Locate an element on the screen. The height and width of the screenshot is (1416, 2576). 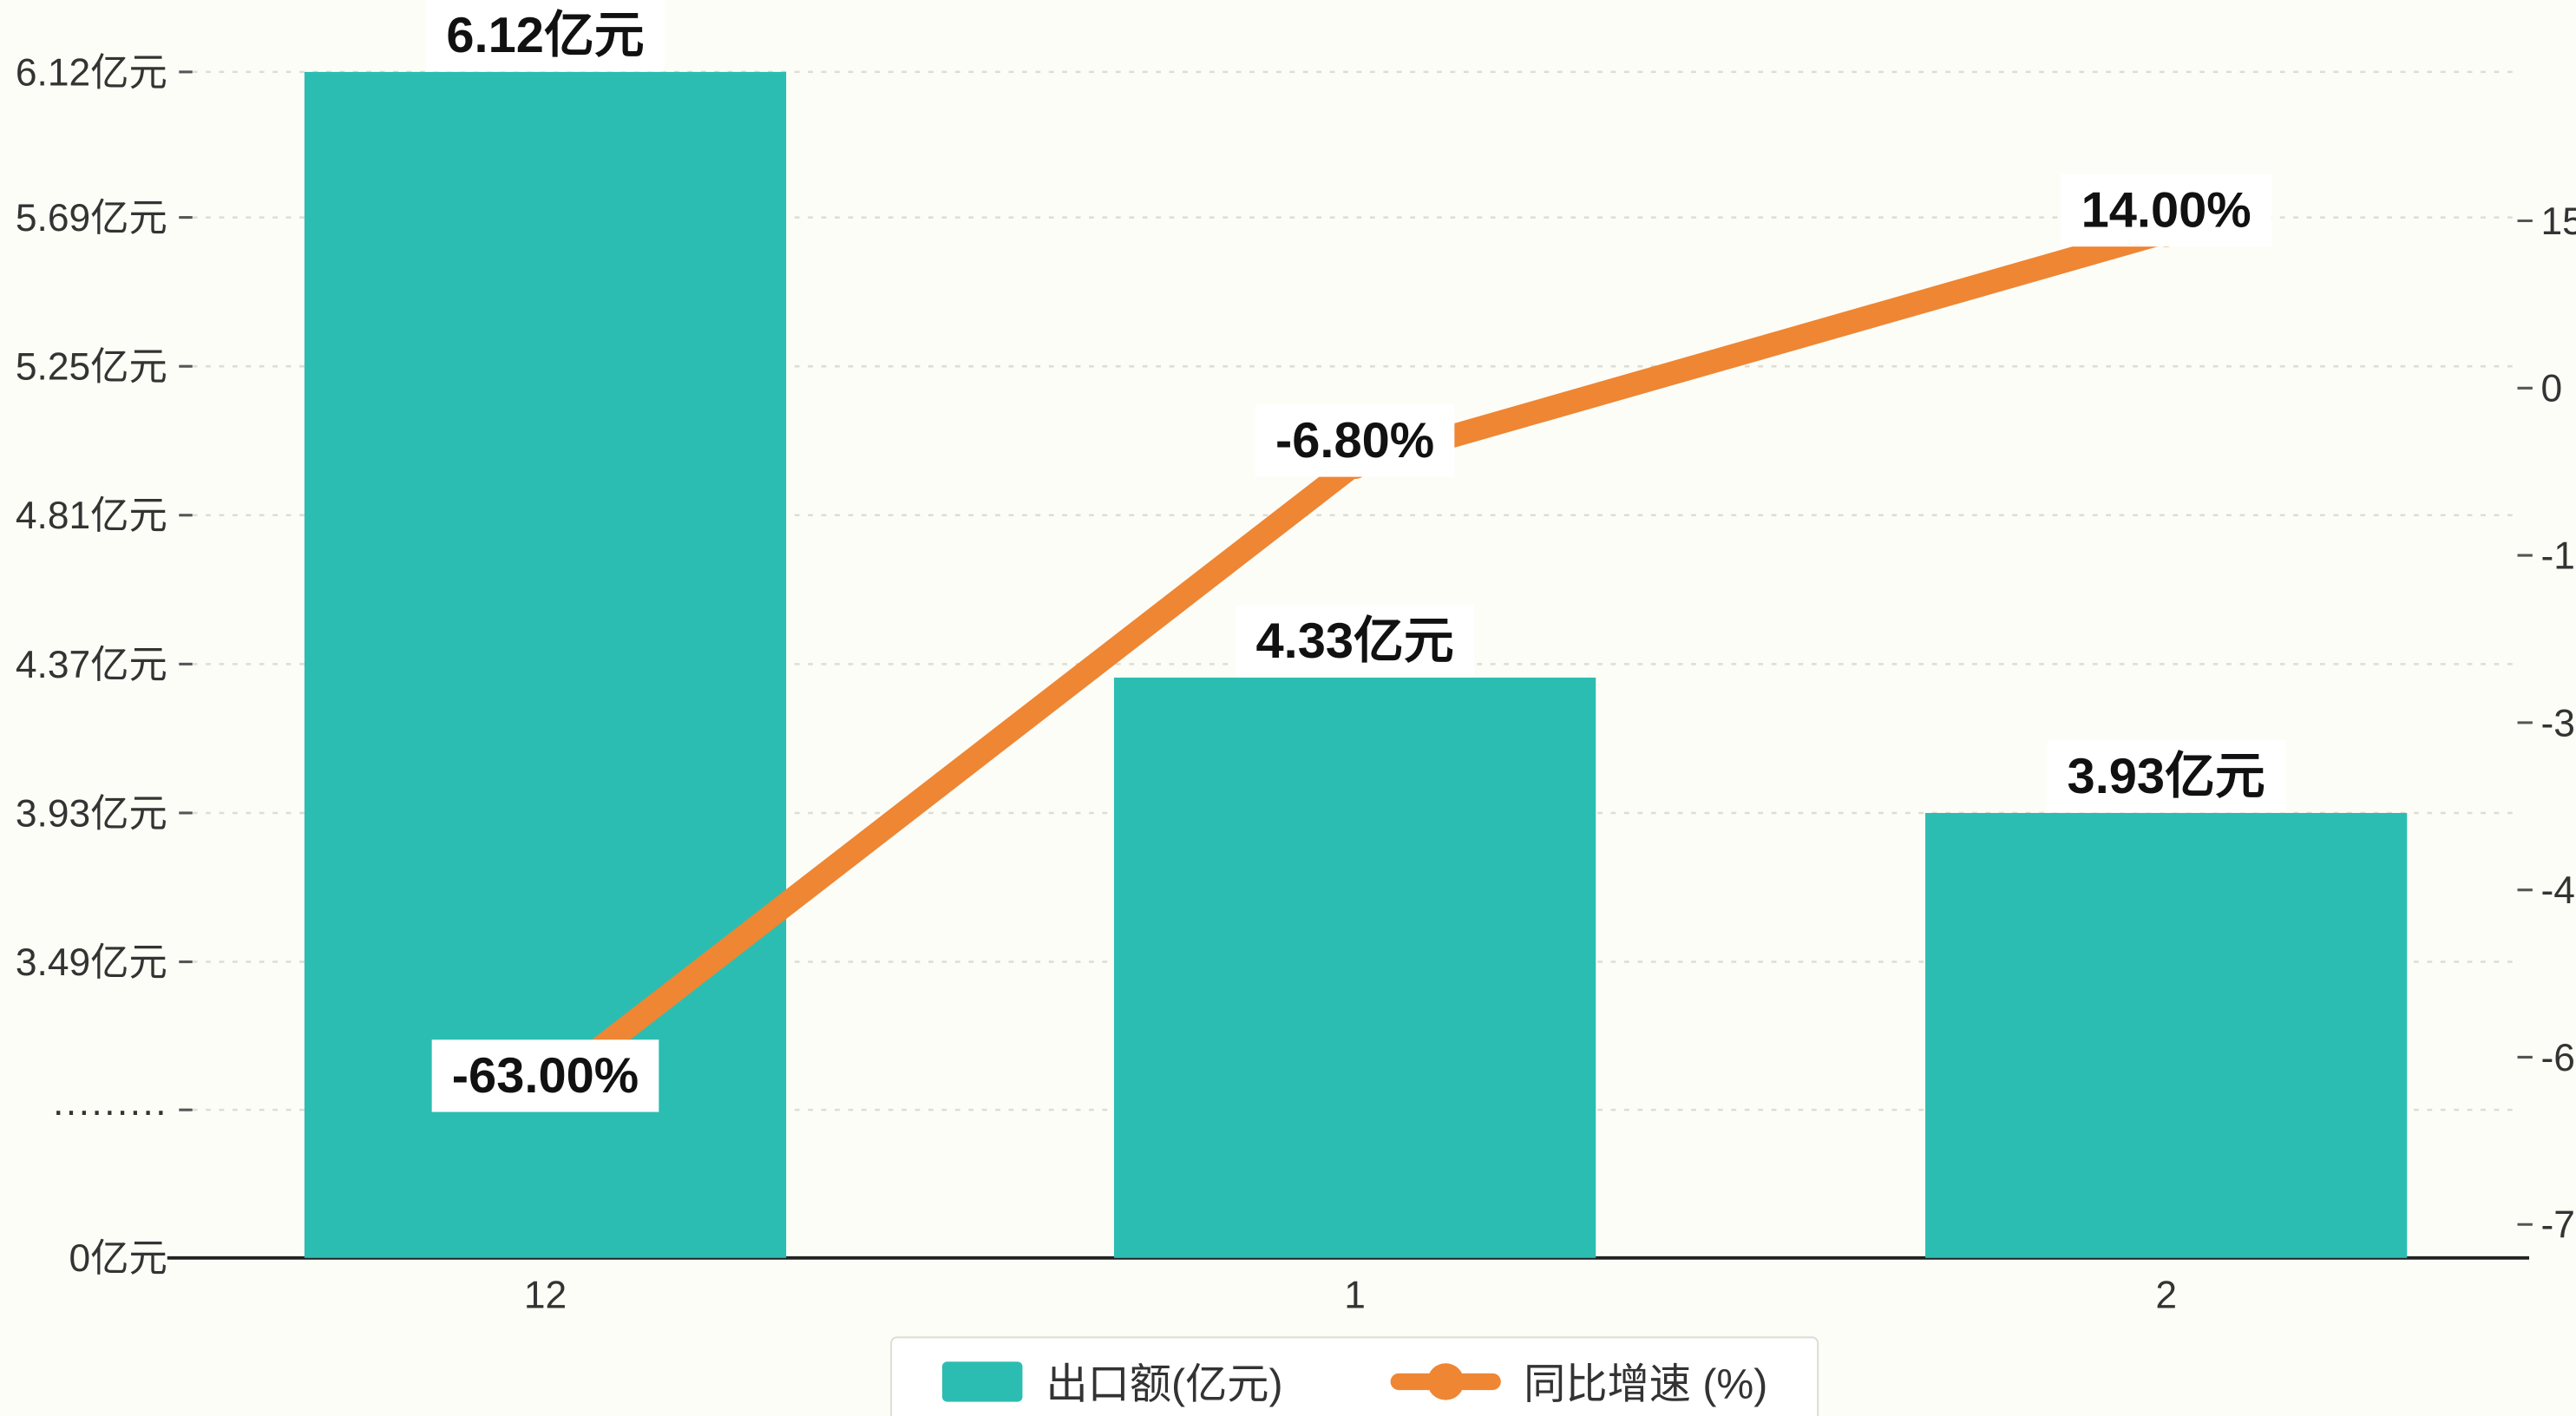
legend-label-export-amount: 出口额(亿元) is located at coordinates (1164, 1385).